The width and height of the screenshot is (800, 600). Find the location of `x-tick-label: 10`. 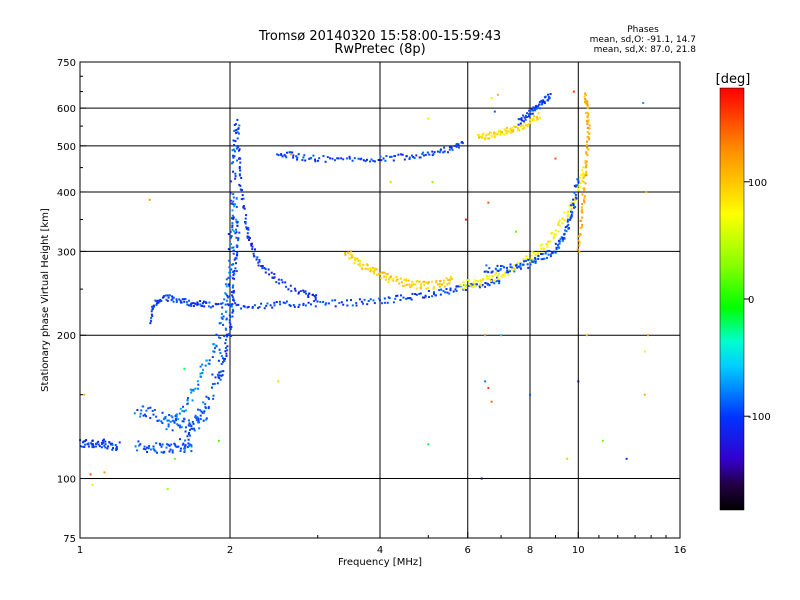

x-tick-label: 10 is located at coordinates (578, 550).